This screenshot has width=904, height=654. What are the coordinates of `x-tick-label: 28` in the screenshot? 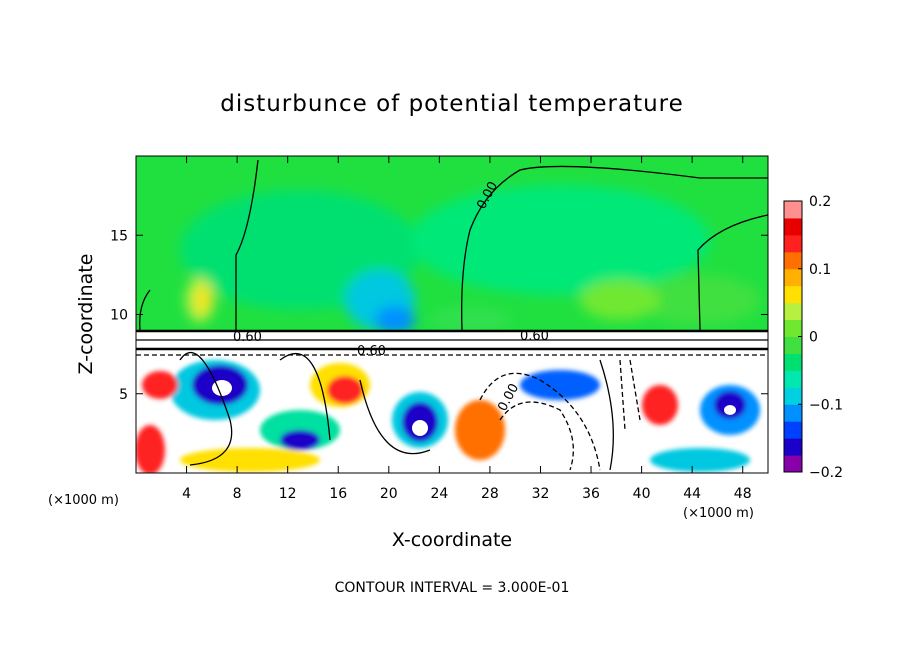 It's located at (490, 494).